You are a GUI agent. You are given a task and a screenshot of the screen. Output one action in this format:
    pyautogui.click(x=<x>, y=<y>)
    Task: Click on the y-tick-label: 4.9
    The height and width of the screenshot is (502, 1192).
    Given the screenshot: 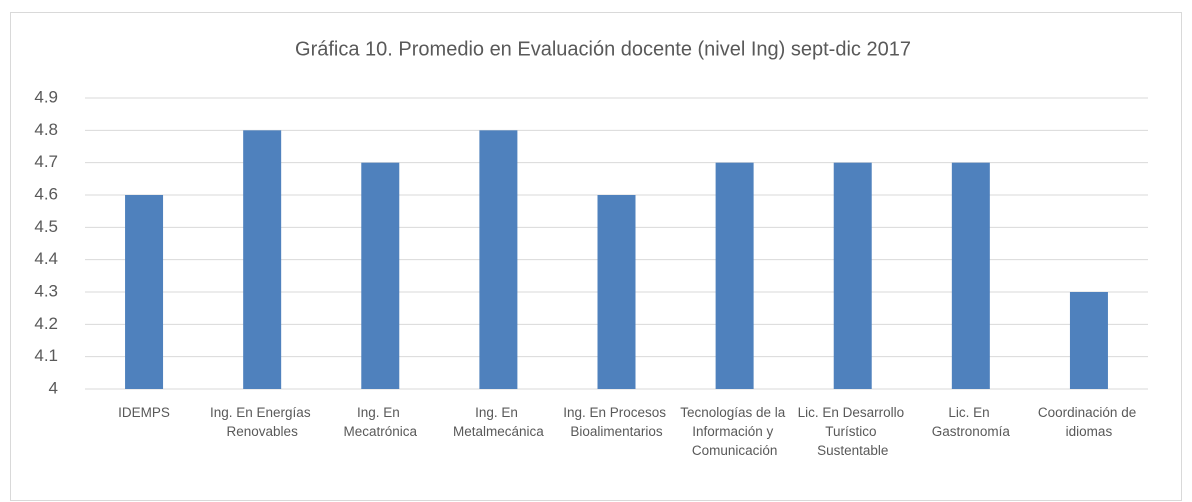 What is the action you would take?
    pyautogui.click(x=46, y=96)
    